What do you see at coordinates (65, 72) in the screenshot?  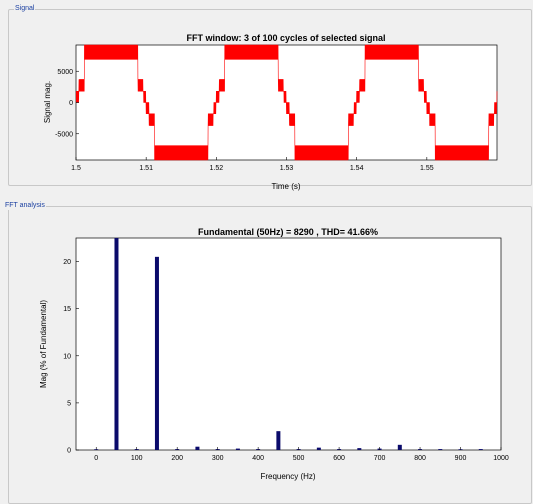 I see `signal-y-tick-label: 5000` at bounding box center [65, 72].